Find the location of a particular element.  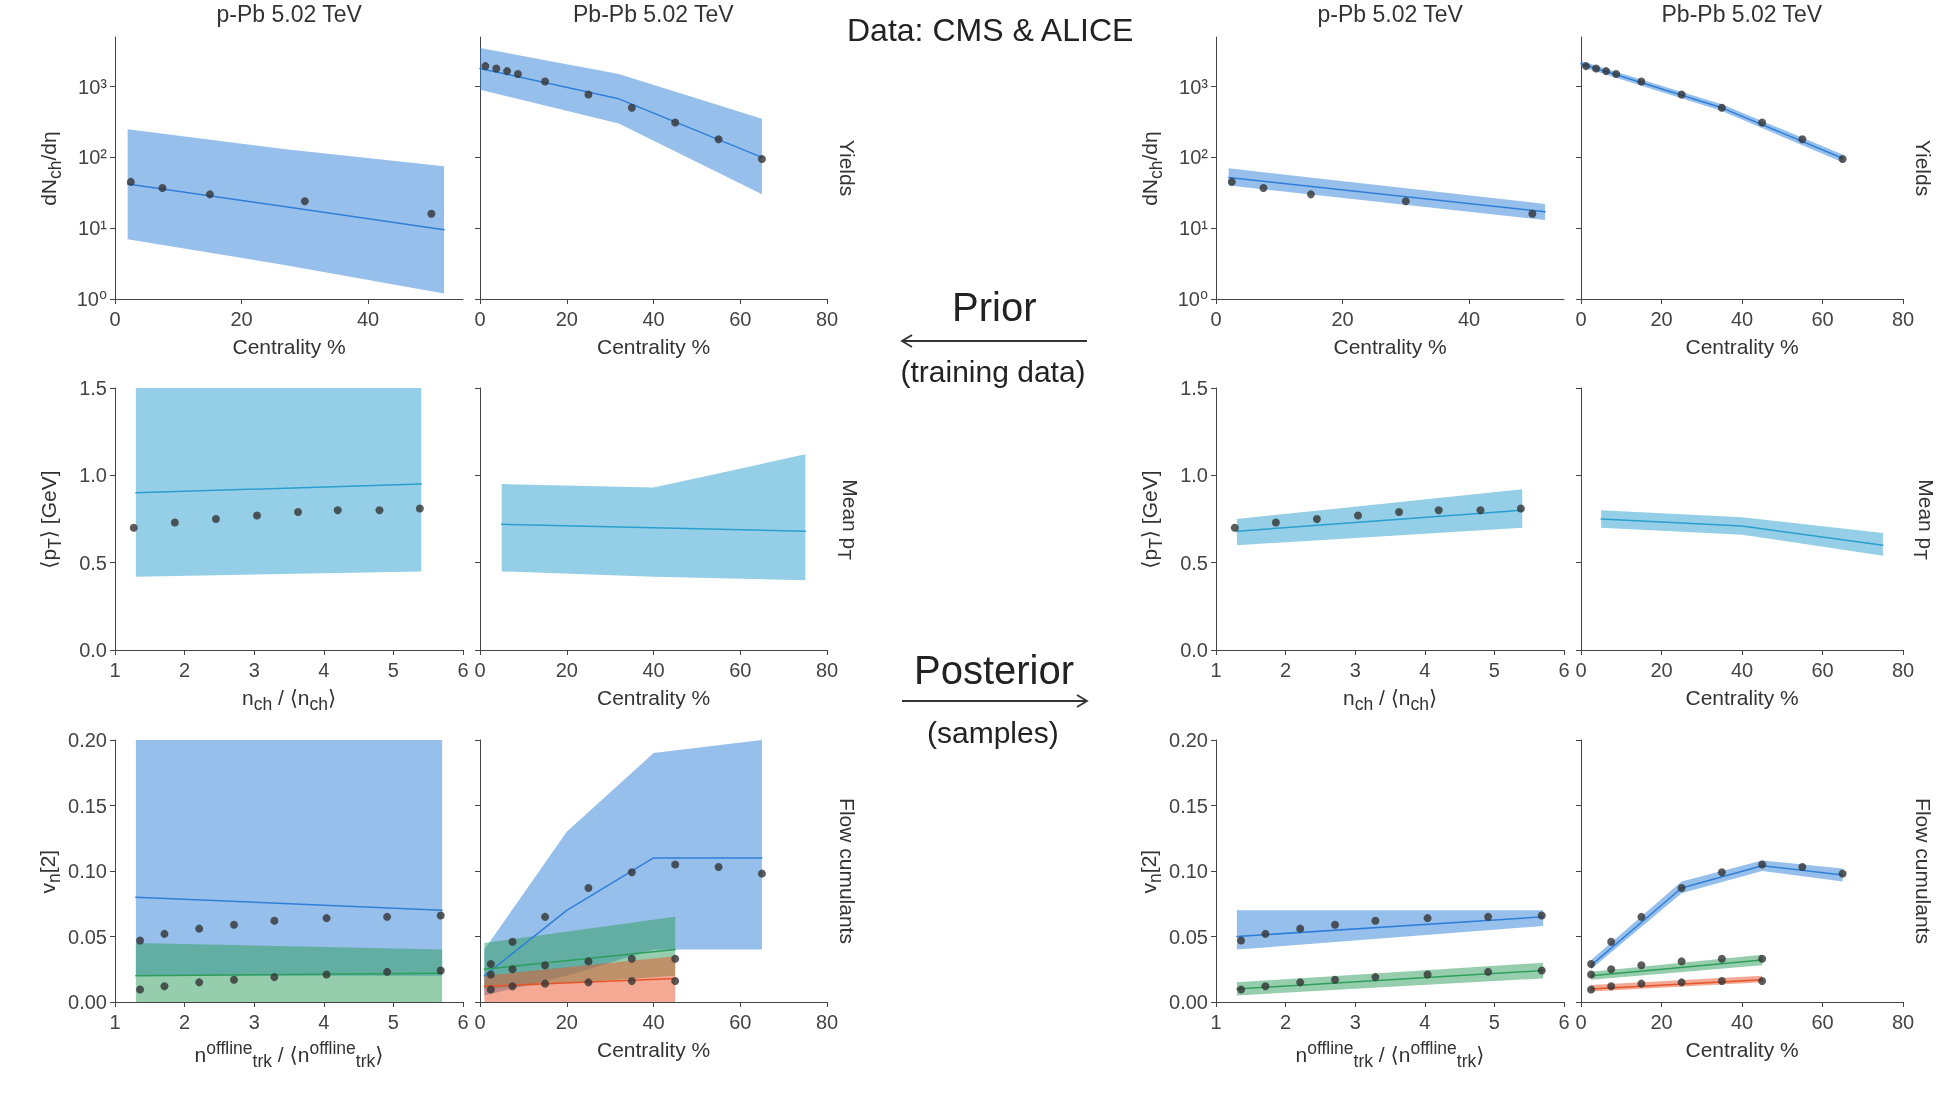

x-tick-label: 3 is located at coordinates (254, 670).